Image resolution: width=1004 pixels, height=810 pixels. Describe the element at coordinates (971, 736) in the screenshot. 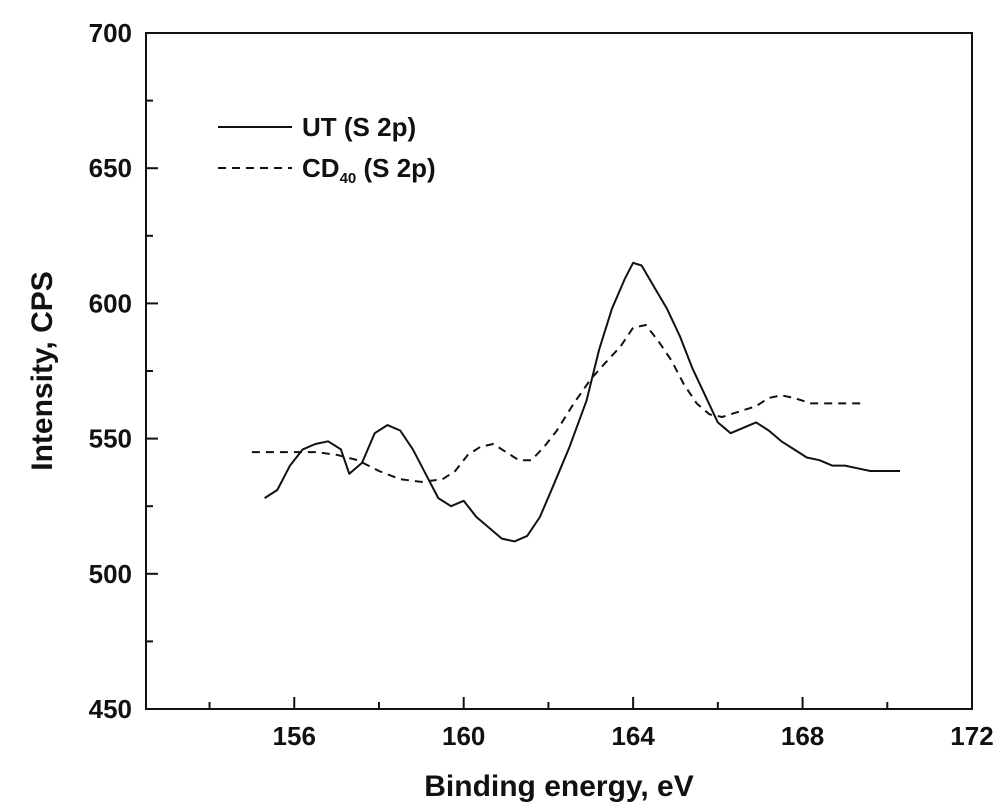

I see `x-tick-label: 172` at that location.